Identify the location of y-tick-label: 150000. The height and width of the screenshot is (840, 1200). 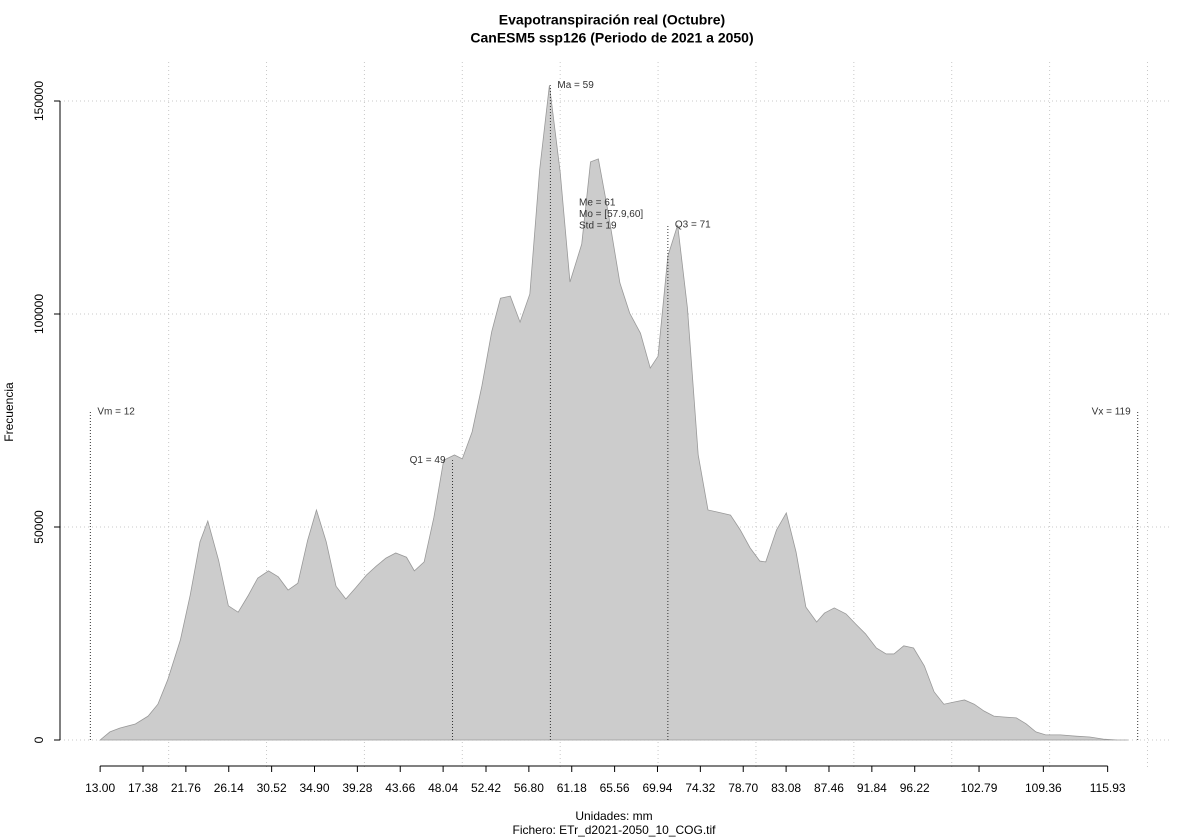
(39, 101).